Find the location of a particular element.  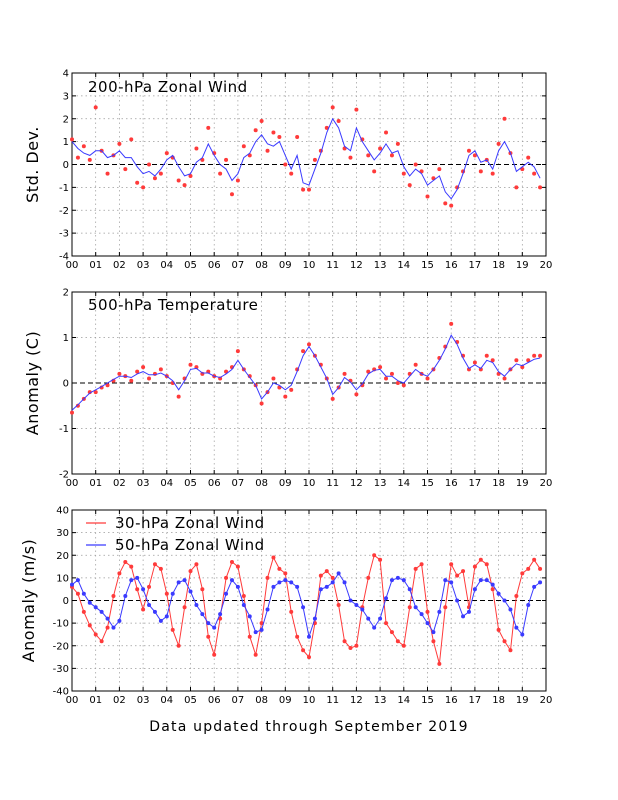

x-tick-label: 06 is located at coordinates (214, 265).